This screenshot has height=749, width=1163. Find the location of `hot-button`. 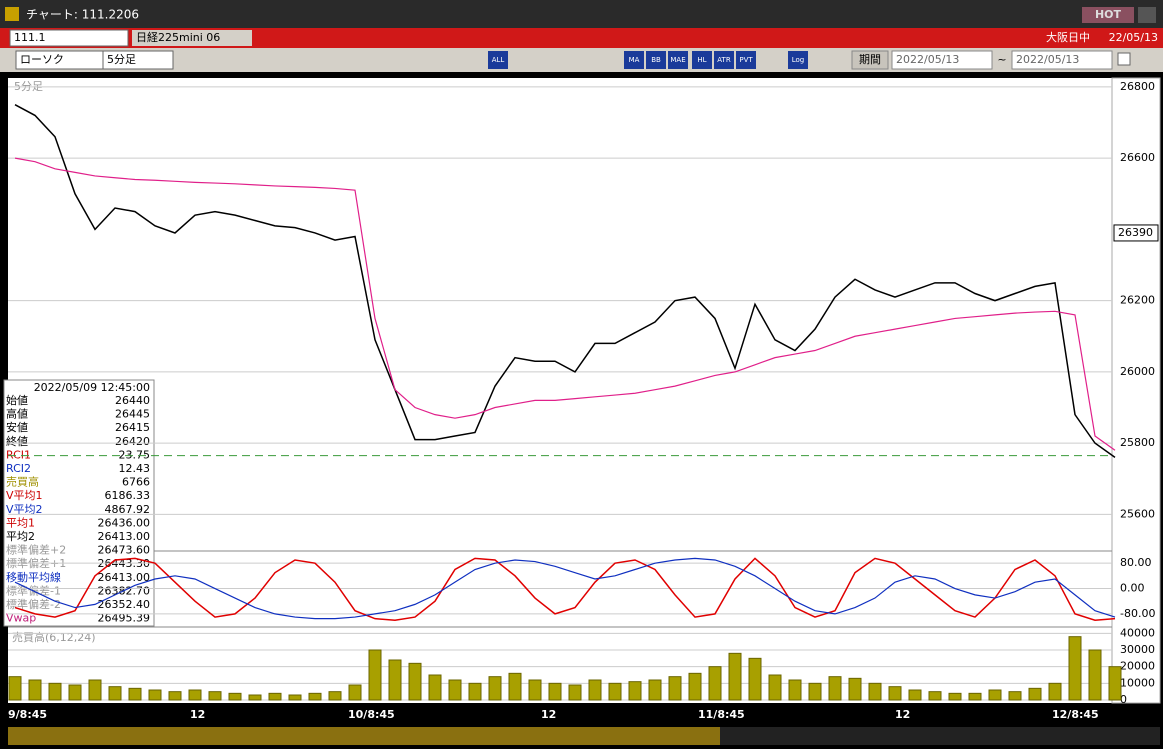

hot-button is located at coordinates (1108, 15).